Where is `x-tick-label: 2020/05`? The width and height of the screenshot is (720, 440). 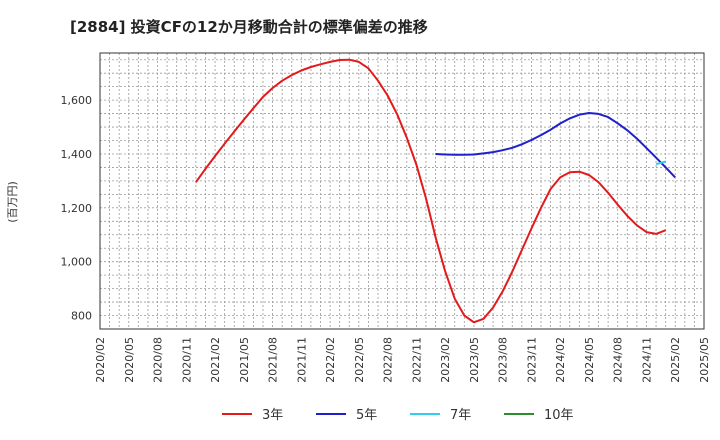 x-tick-label: 2020/05 is located at coordinates (129, 360).